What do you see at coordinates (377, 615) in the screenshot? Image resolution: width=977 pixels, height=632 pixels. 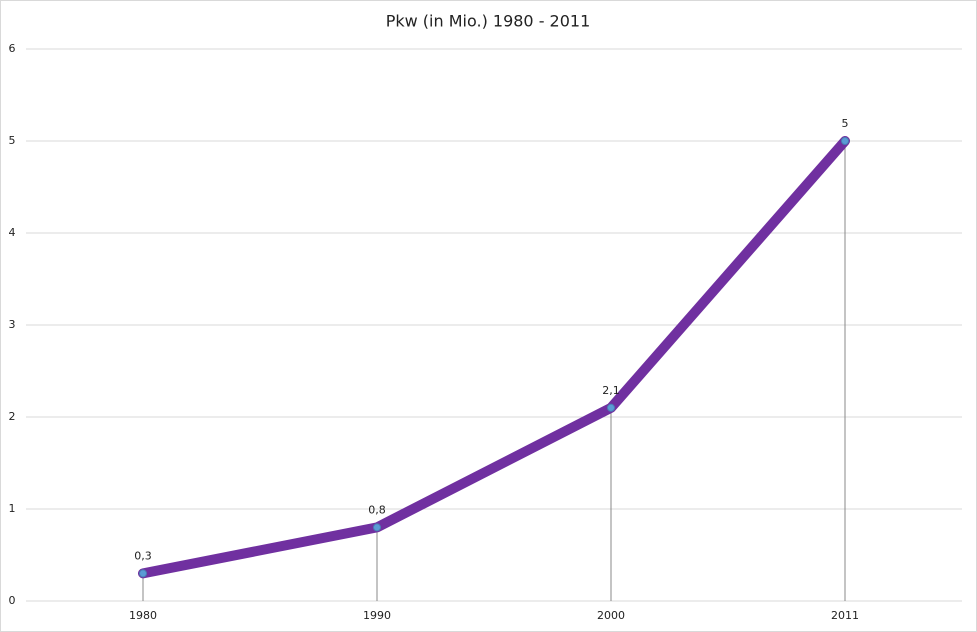 I see `x-tick-label: 1990` at bounding box center [377, 615].